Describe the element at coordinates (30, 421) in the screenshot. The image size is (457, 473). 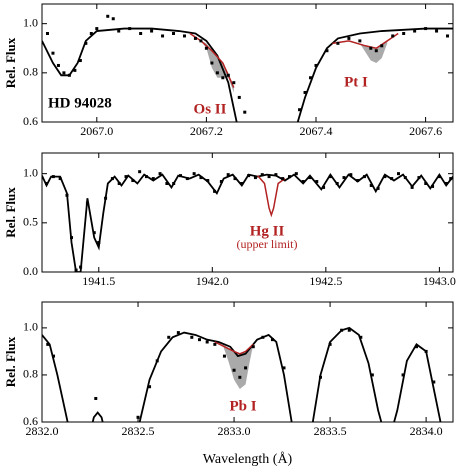
I see `y-tick-label: 0.6` at that location.